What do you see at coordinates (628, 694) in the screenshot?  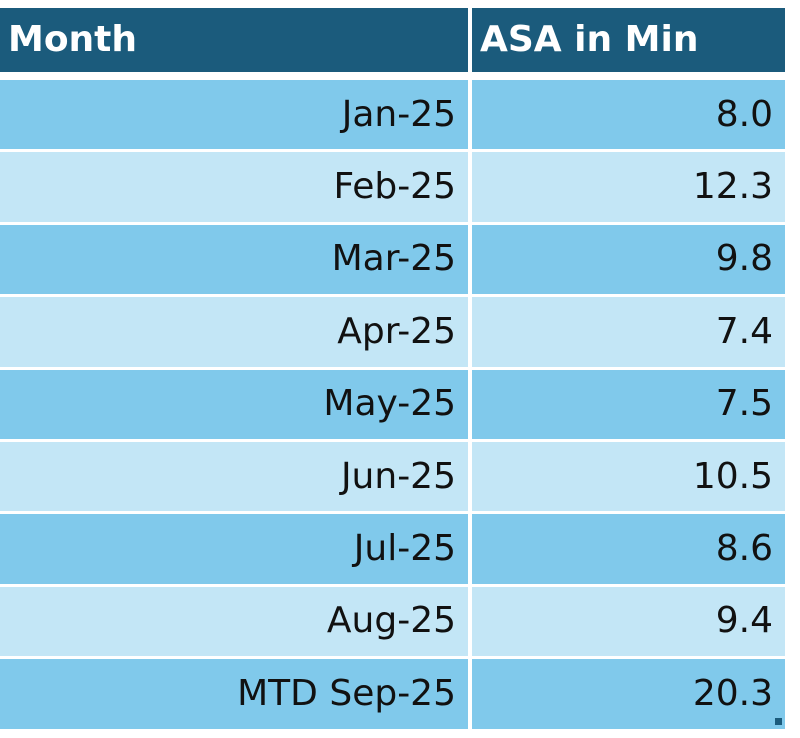 I see `value-cell: 20.3` at bounding box center [628, 694].